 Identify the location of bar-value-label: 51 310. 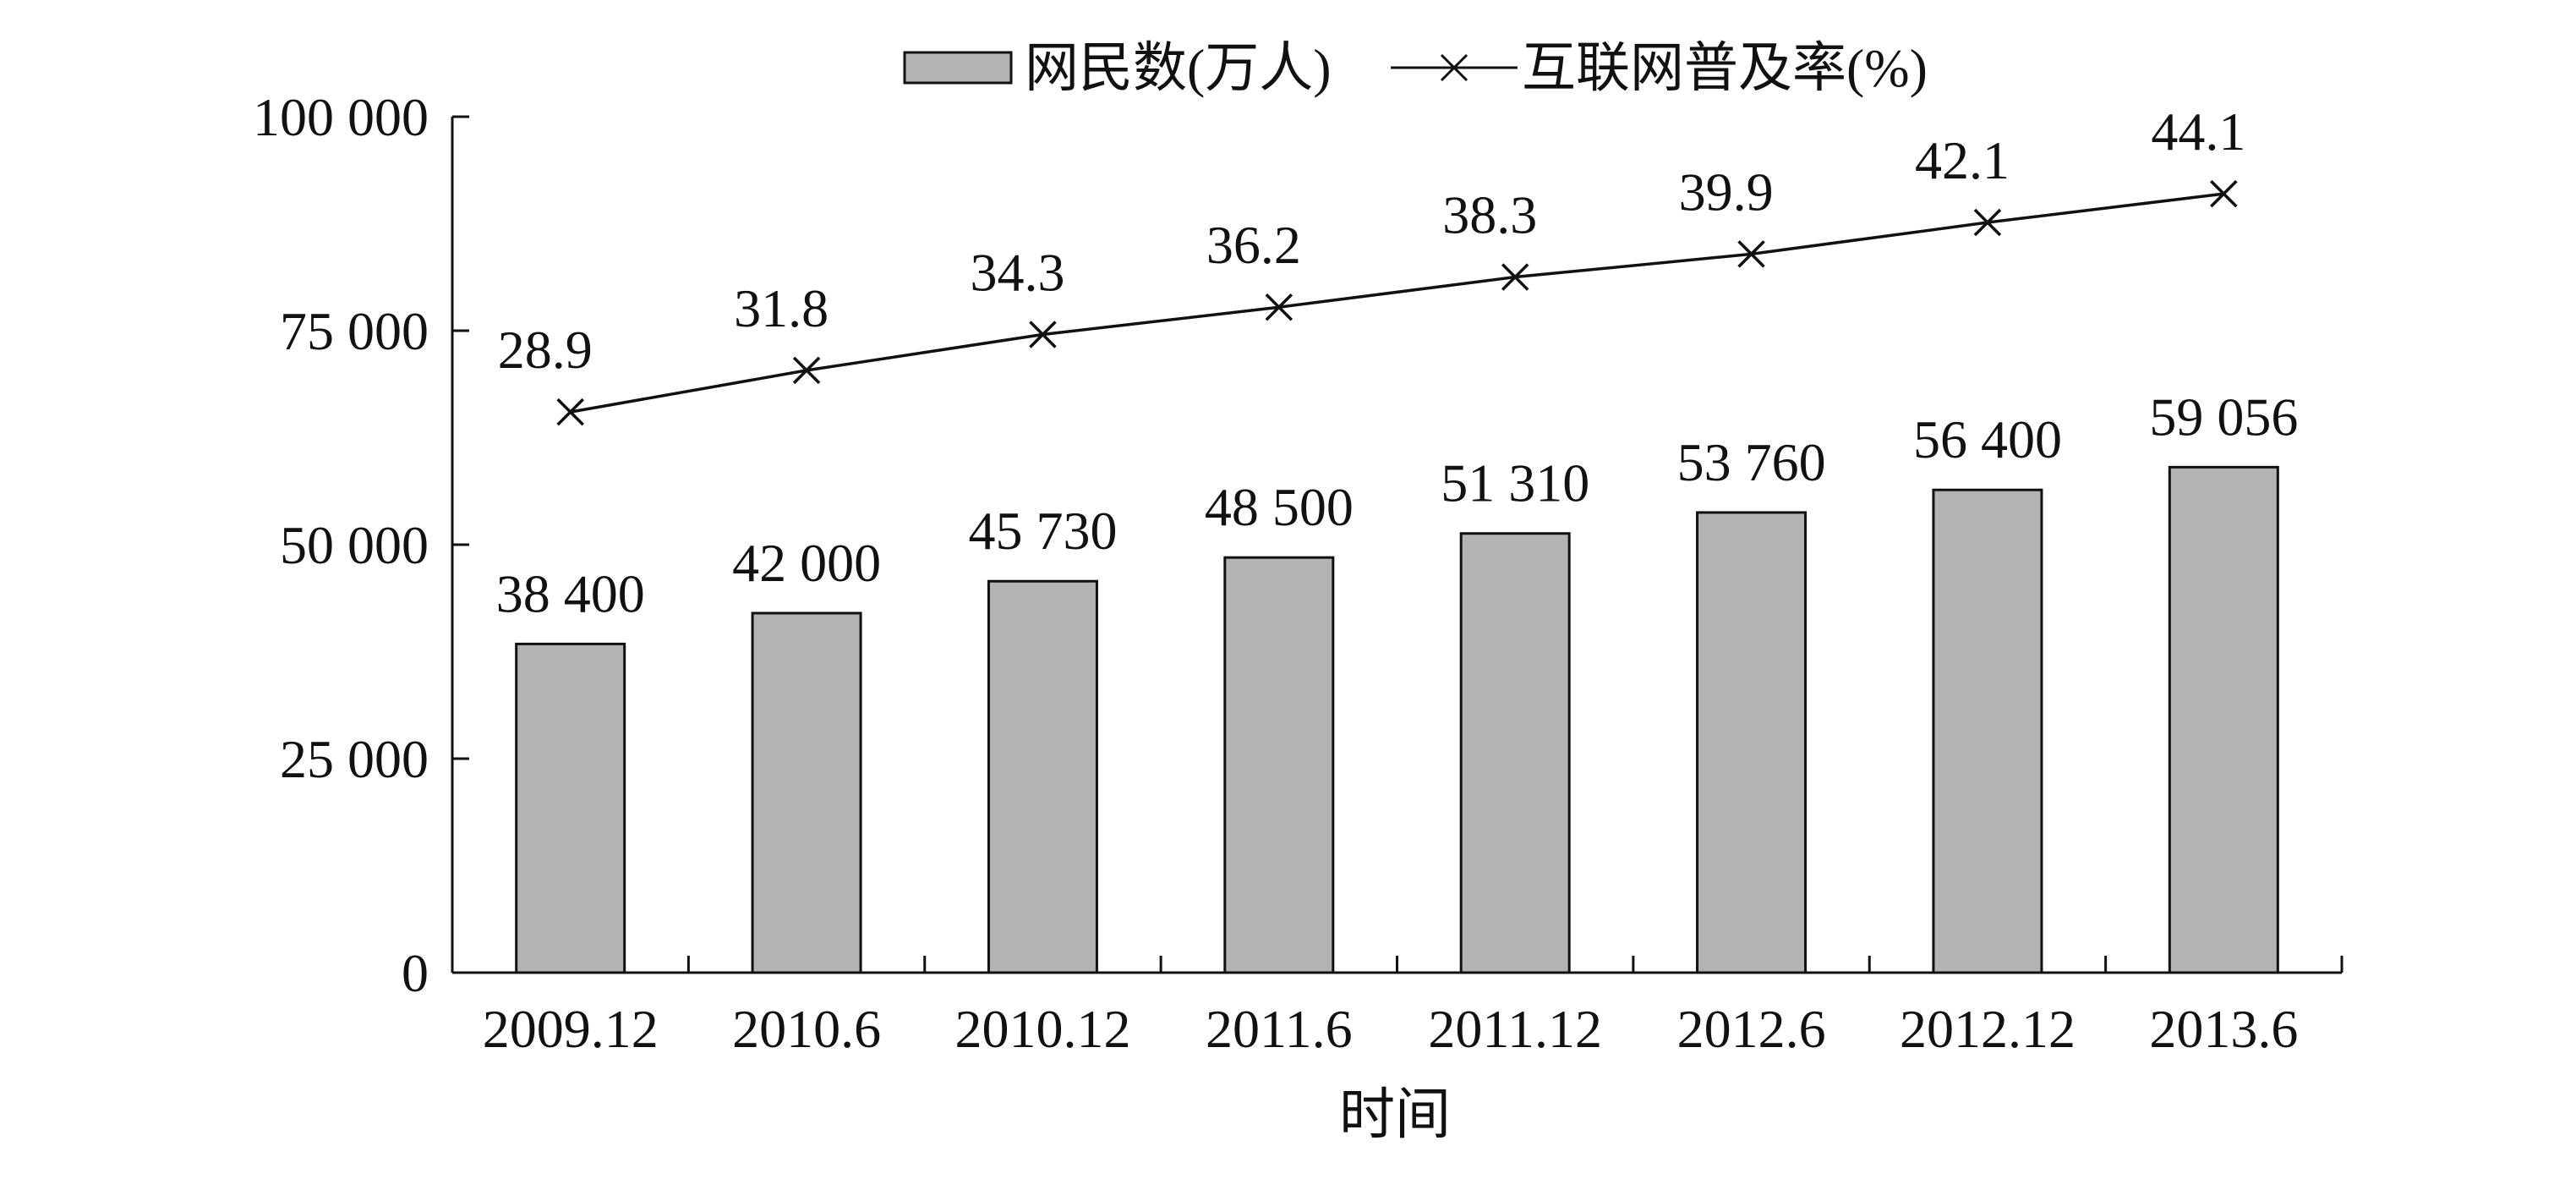
(1515, 483).